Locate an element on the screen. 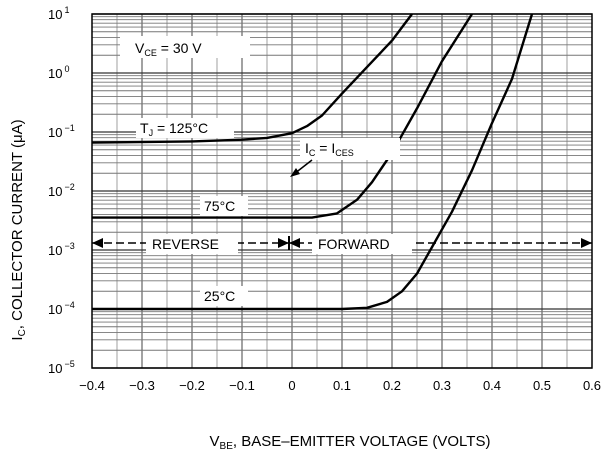 Image resolution: width=608 pixels, height=456 pixels. x-tick-label: 0.4 is located at coordinates (492, 385).